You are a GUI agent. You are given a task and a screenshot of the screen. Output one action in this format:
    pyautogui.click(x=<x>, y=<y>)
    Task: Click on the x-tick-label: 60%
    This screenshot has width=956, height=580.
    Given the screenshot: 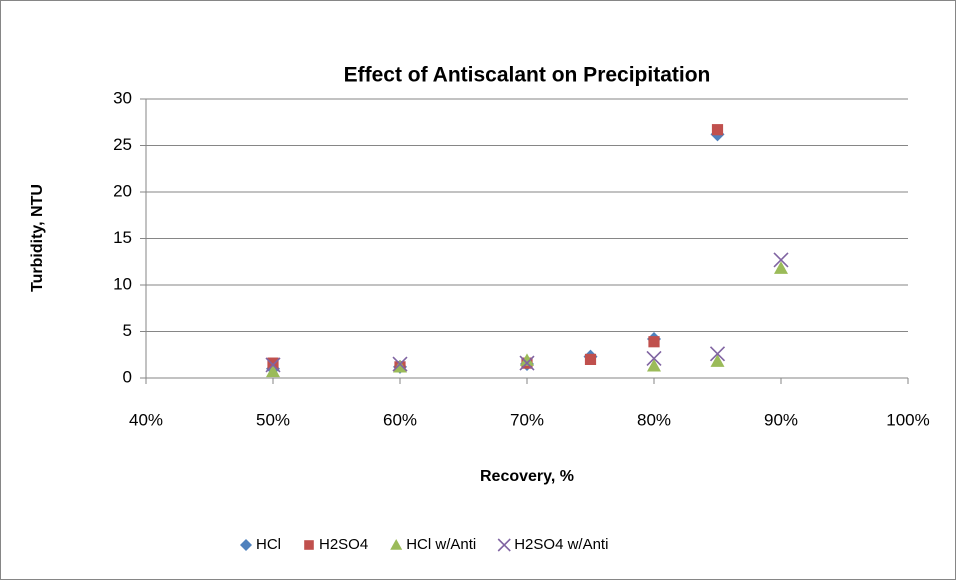 What is the action you would take?
    pyautogui.click(x=400, y=419)
    